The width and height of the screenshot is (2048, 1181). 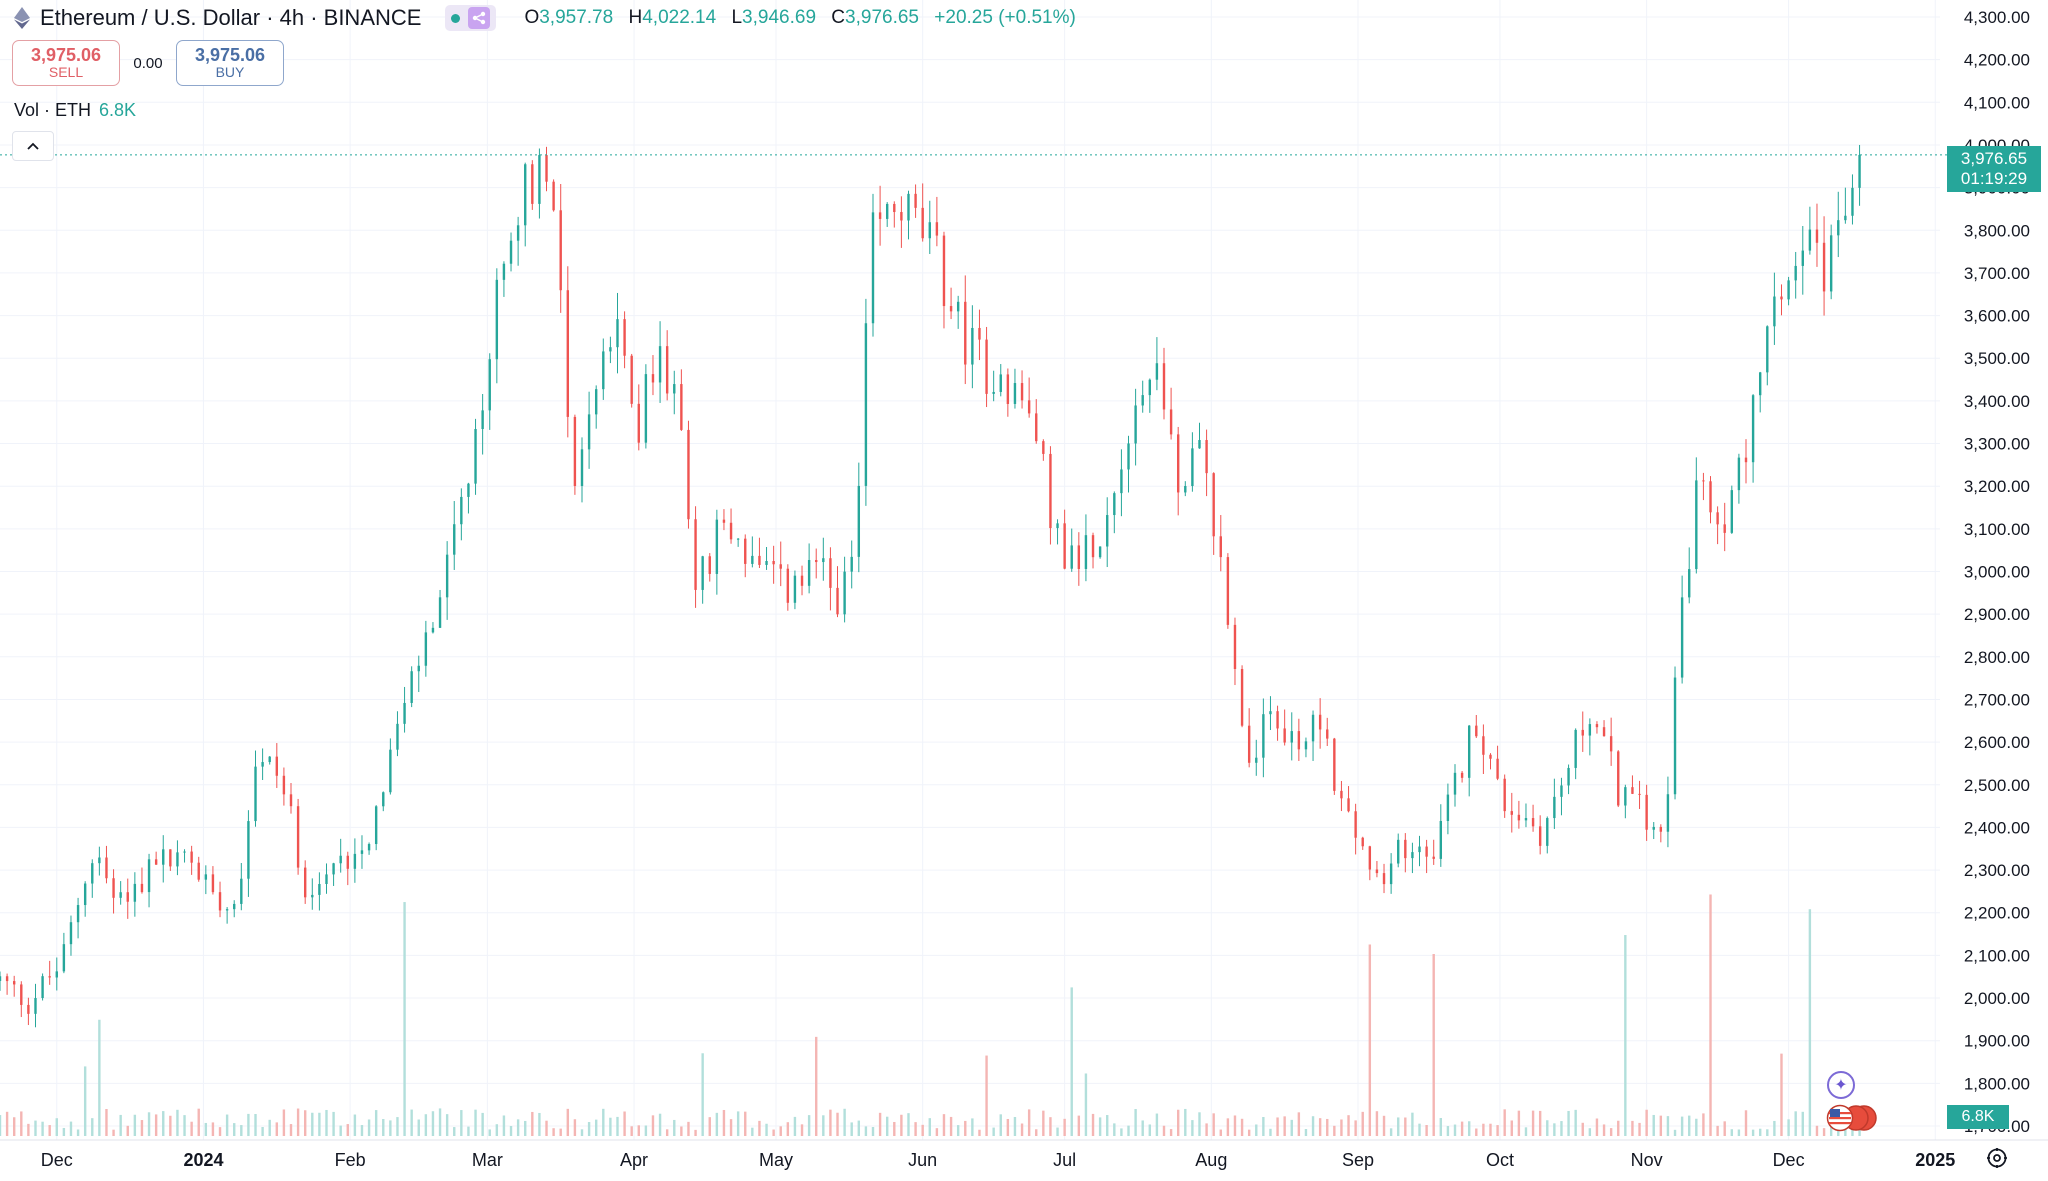 I want to click on last-price-label: 3,976.65 01:19:29, so click(x=1994, y=169).